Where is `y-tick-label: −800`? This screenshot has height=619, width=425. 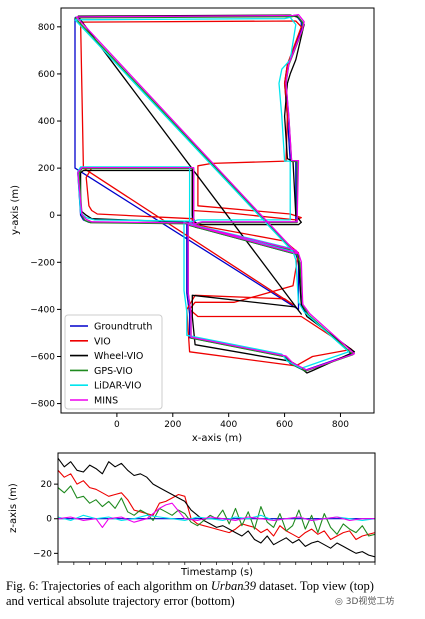 y-tick-label: −800 is located at coordinates (42, 405).